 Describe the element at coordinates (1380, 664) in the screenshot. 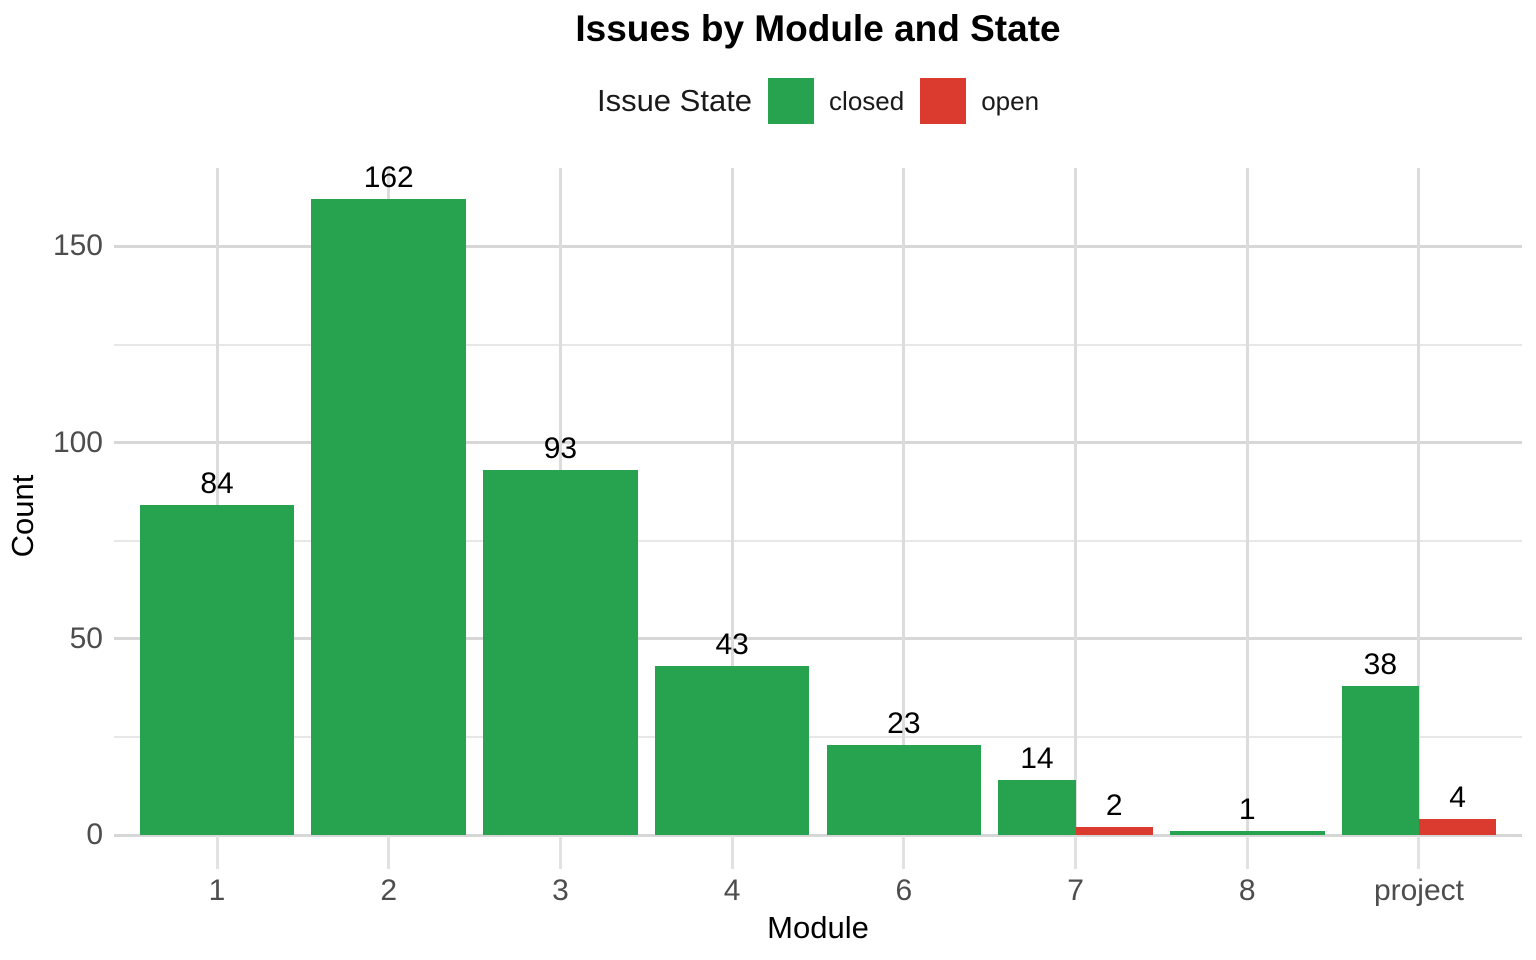

I see `bar-value-project-closed: 38` at that location.